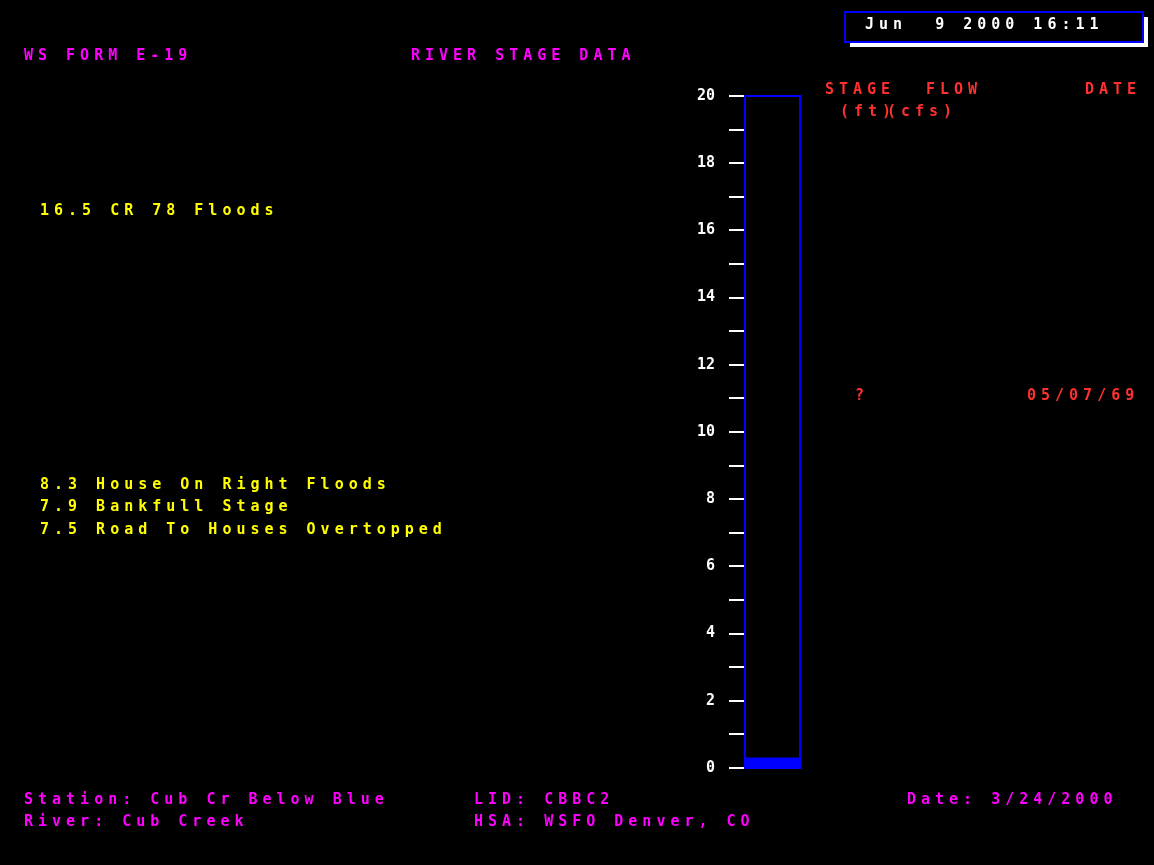 The width and height of the screenshot is (1154, 865). Describe the element at coordinates (710, 699) in the screenshot. I see `y-tick-label: 2` at that location.